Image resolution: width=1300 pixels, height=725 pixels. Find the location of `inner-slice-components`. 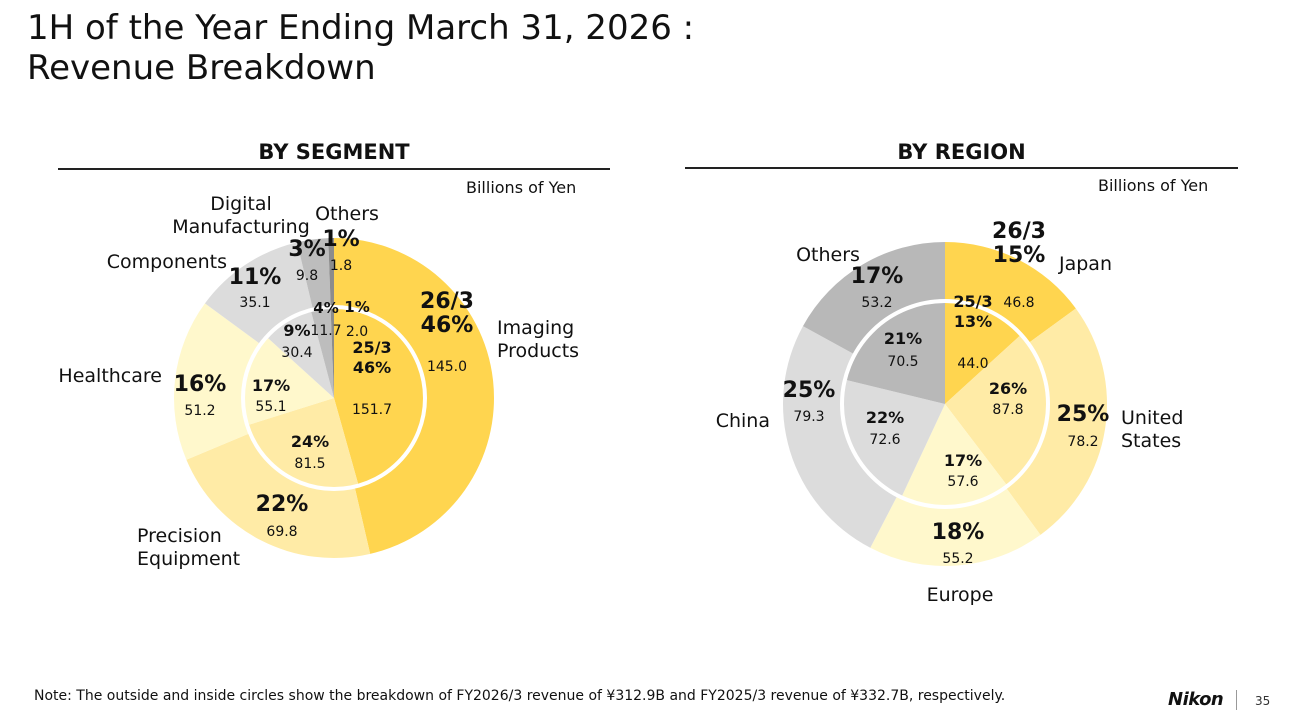

inner-slice-components is located at coordinates (300, 354).